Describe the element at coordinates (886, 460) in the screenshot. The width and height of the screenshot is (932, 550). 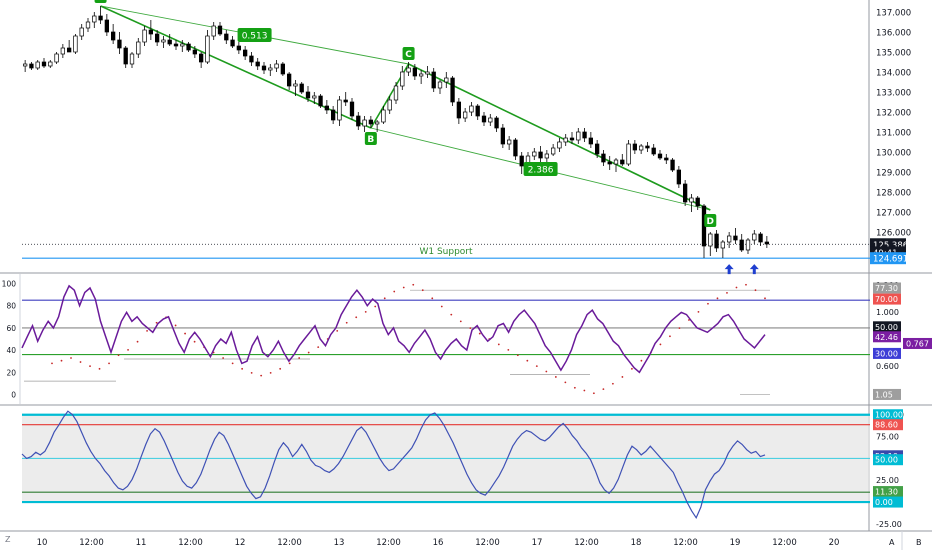
I see `osc2-badge-label: 50.00` at that location.